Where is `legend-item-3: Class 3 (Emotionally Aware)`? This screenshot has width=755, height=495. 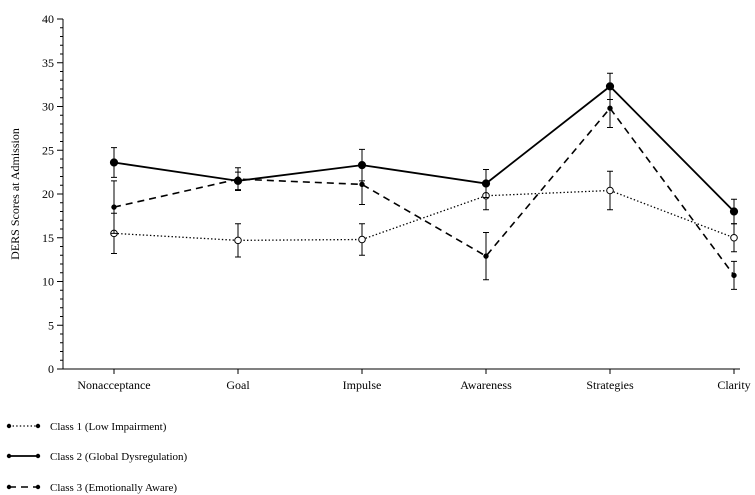 legend-item-3: Class 3 (Emotionally Aware) is located at coordinates (91, 488).